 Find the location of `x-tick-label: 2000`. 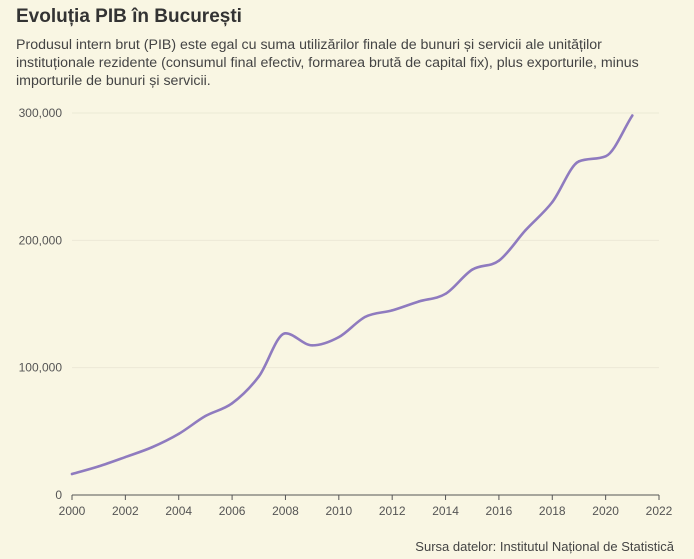

x-tick-label: 2000 is located at coordinates (72, 511).